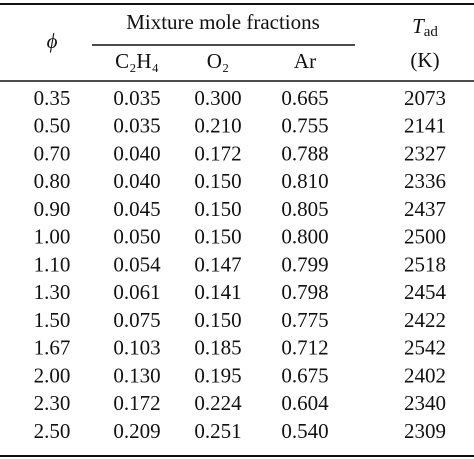  Describe the element at coordinates (425, 348) in the screenshot. I see `cell: 2542` at that location.